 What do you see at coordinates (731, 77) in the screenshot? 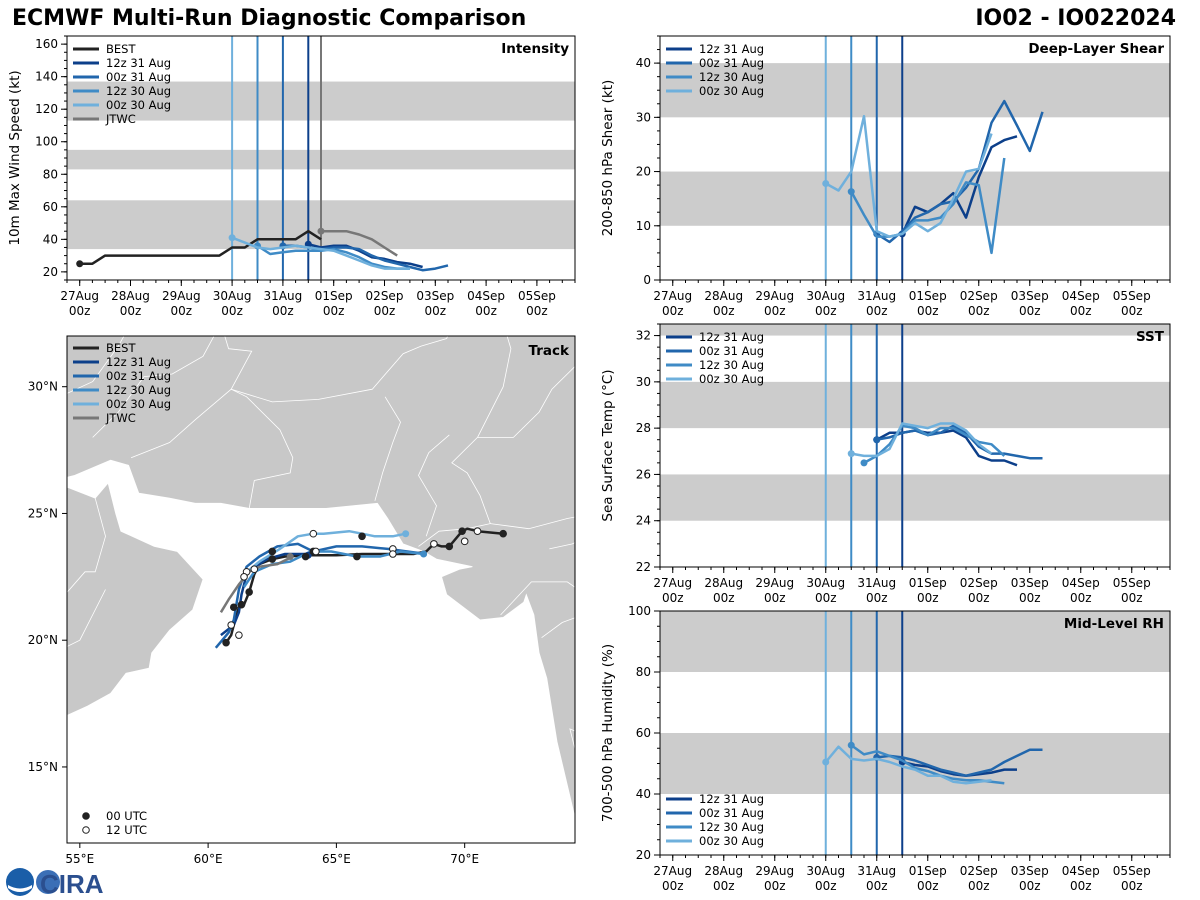
I see `legend-label: 12z 30 Aug` at bounding box center [731, 77].